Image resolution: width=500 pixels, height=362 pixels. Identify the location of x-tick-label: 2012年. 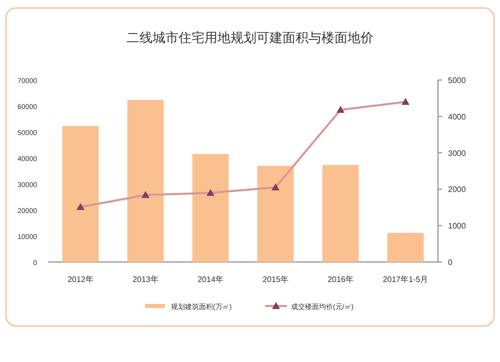
(81, 279).